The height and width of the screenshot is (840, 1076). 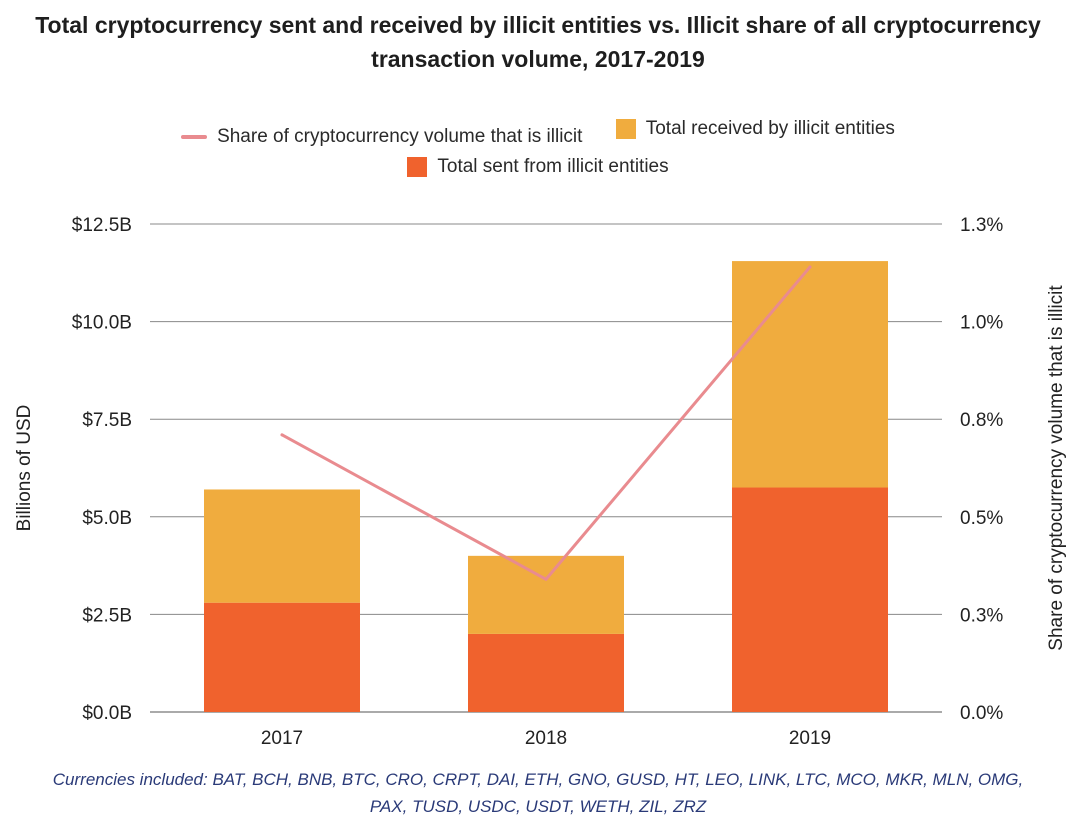 What do you see at coordinates (981, 323) in the screenshot?
I see `y2-tick-label: 1.0%` at bounding box center [981, 323].